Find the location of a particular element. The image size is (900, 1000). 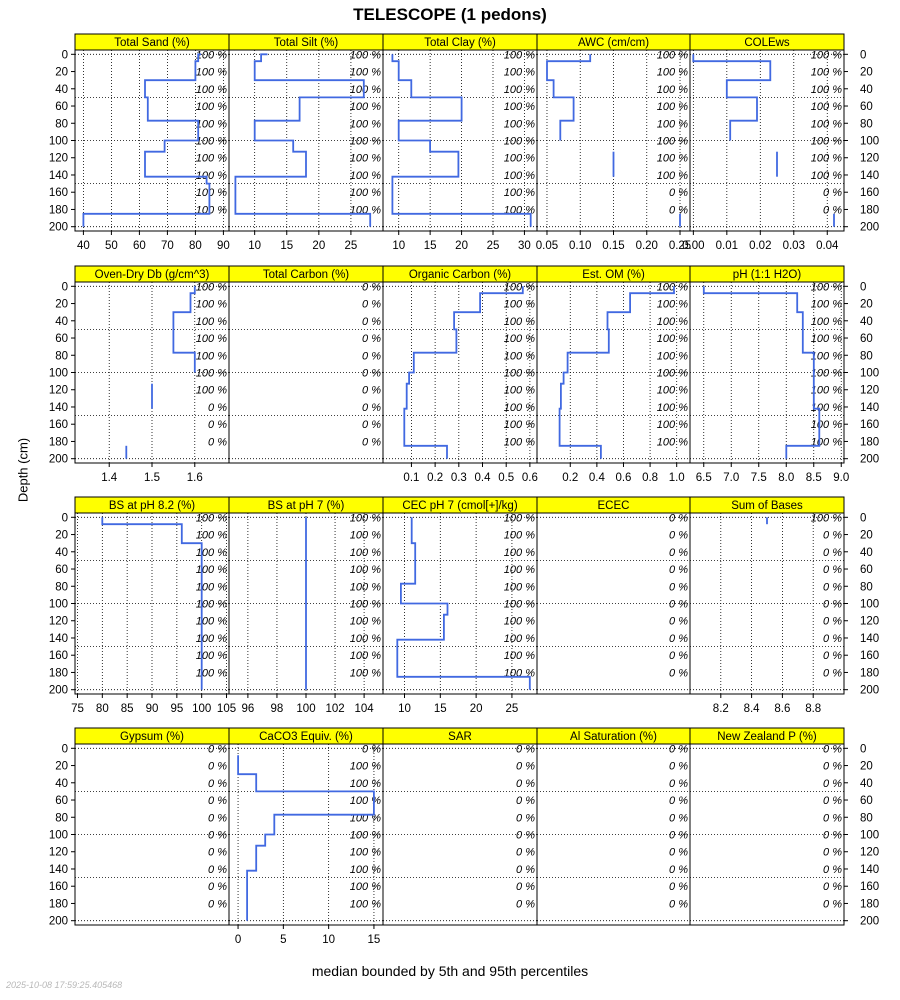

x-tick-label: 30 is located at coordinates (524, 246).